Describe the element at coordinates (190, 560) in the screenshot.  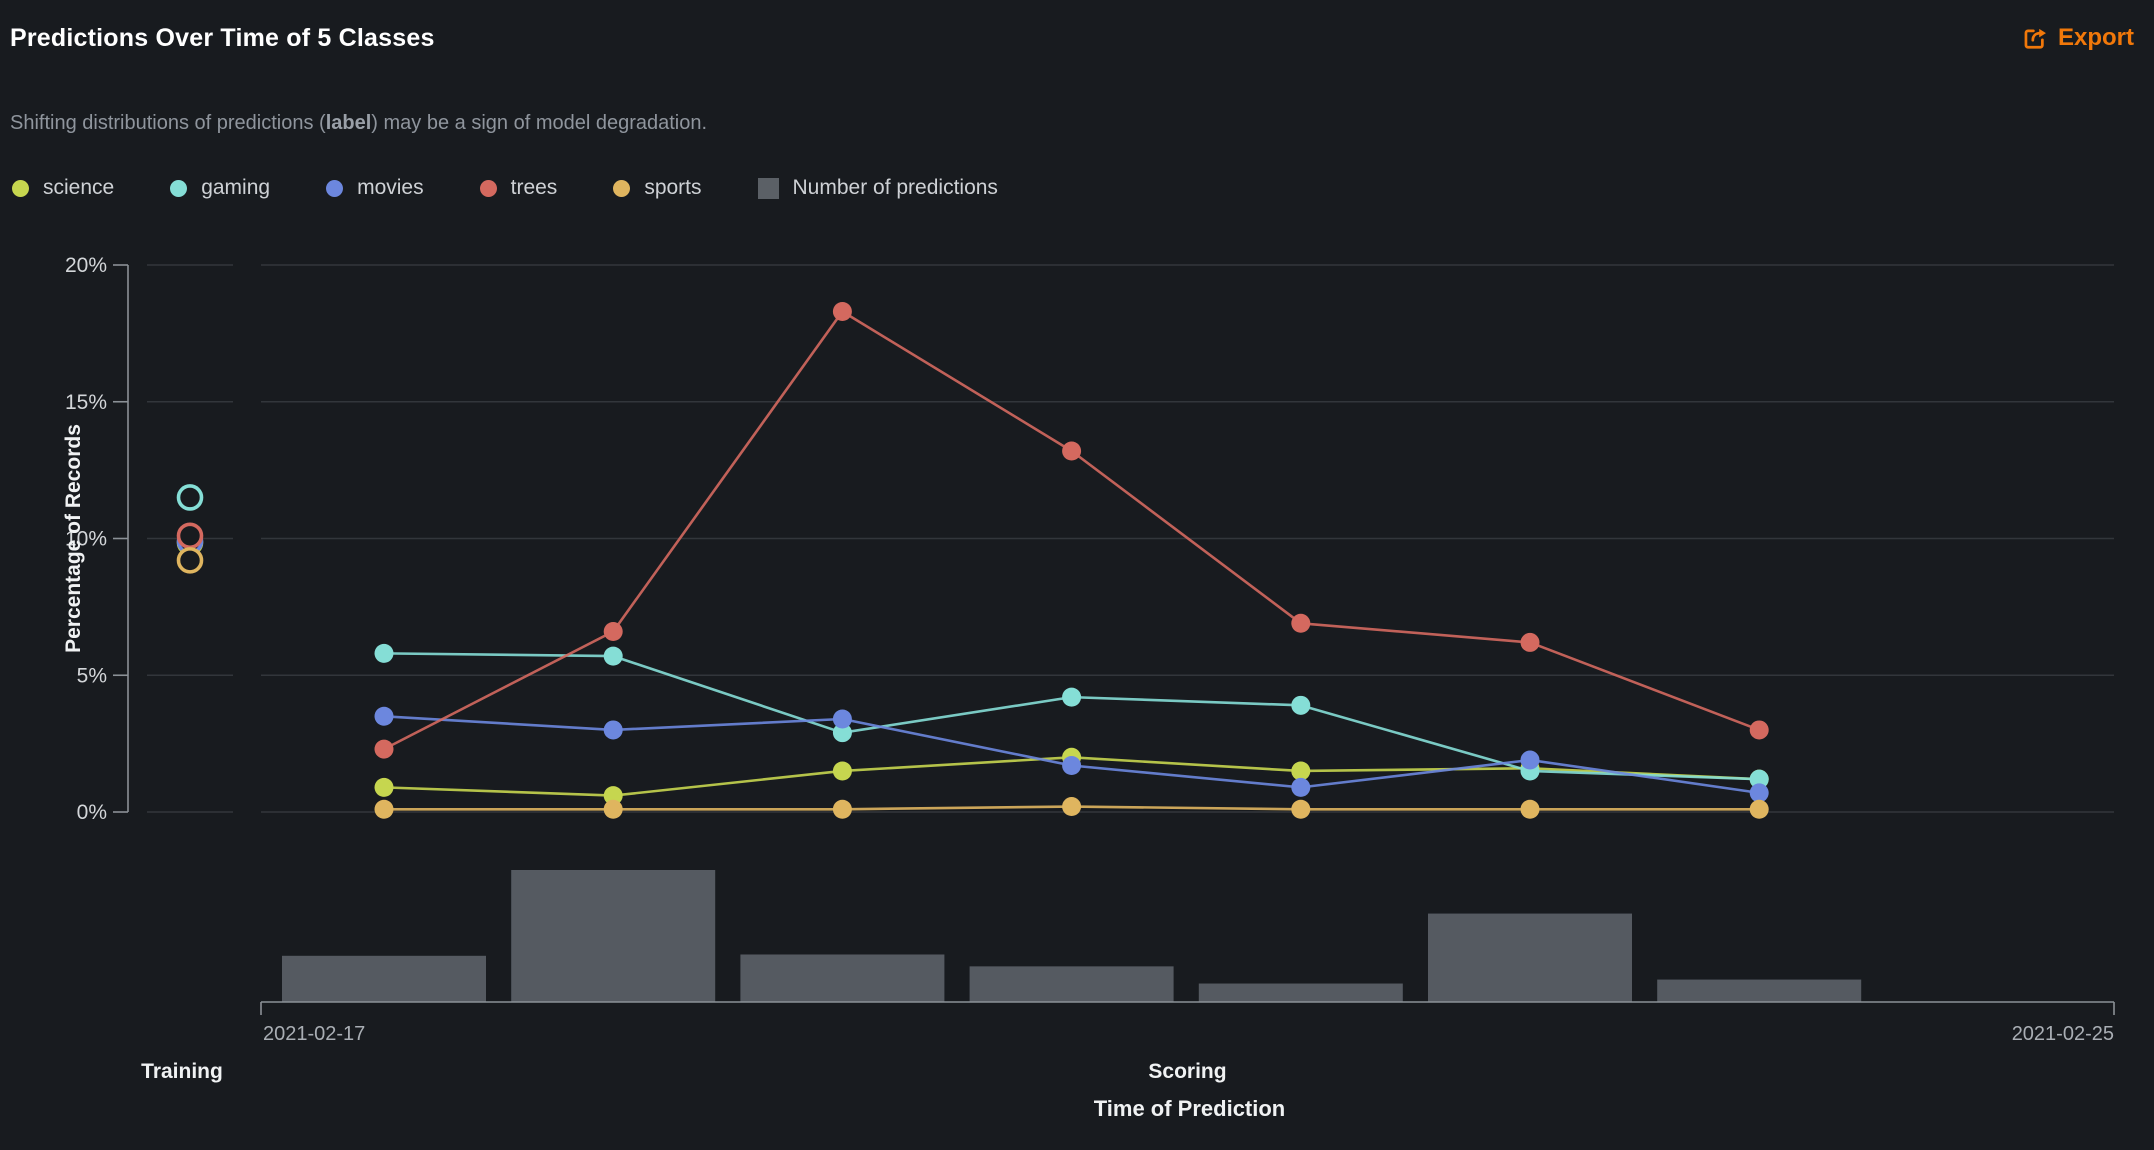
I see `sports-training-point` at that location.